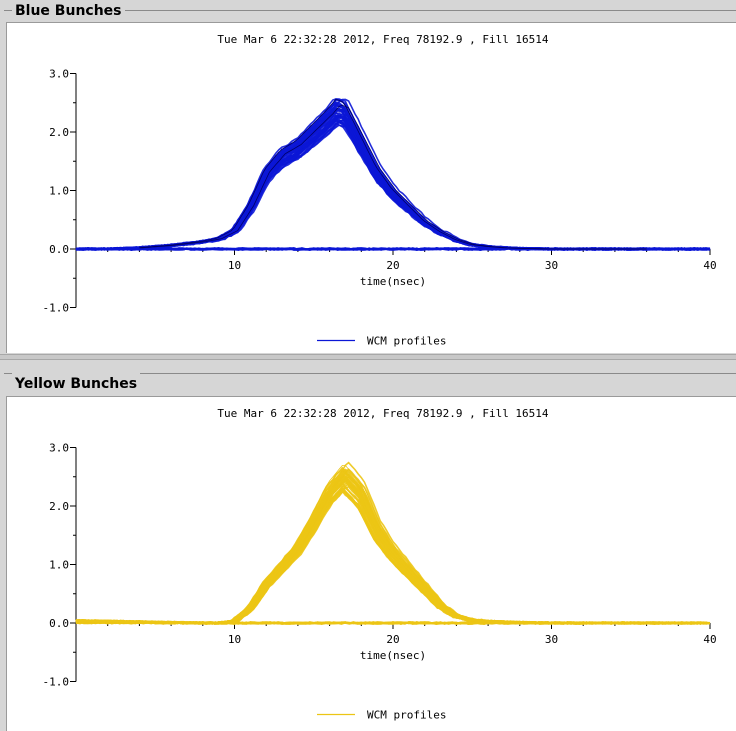  Describe the element at coordinates (368, 357) in the screenshot. I see `panel-separator` at that location.